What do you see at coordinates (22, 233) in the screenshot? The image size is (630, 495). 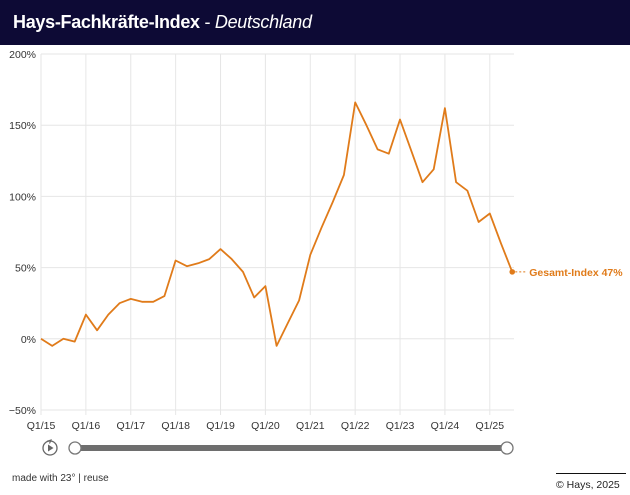 I see `y-axis: 200% 150% 100% 50% 0% −50%` at bounding box center [22, 233].